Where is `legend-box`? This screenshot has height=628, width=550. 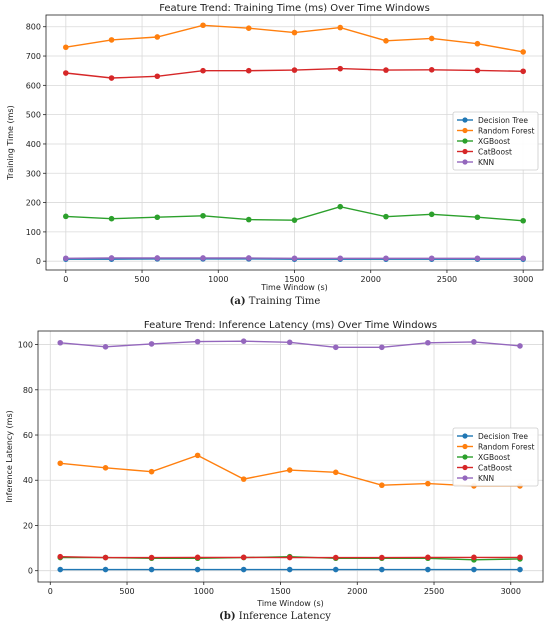 legend-box is located at coordinates (495, 457).